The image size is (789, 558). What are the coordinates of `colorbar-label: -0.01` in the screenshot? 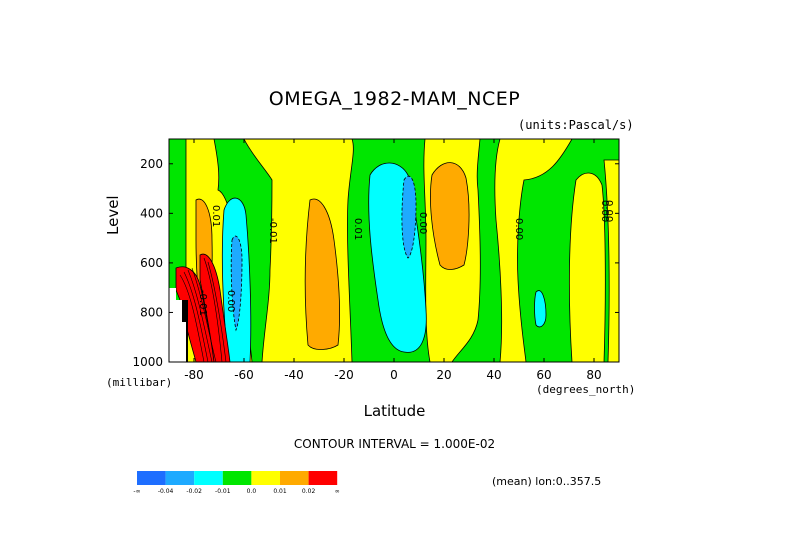 It's located at (223, 491).